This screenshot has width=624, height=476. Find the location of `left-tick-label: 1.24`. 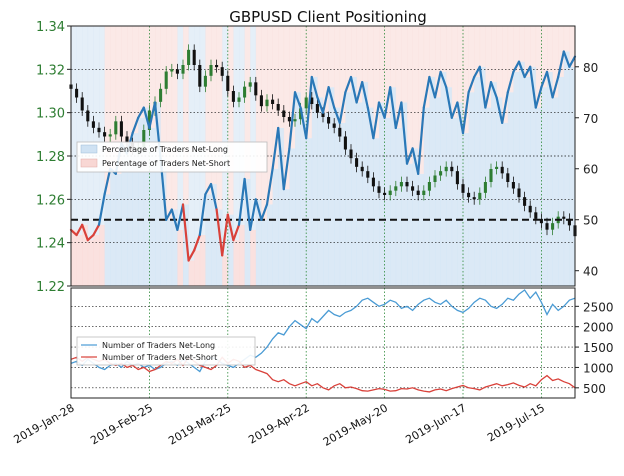

left-tick-label: 1.24 is located at coordinates (50, 244).